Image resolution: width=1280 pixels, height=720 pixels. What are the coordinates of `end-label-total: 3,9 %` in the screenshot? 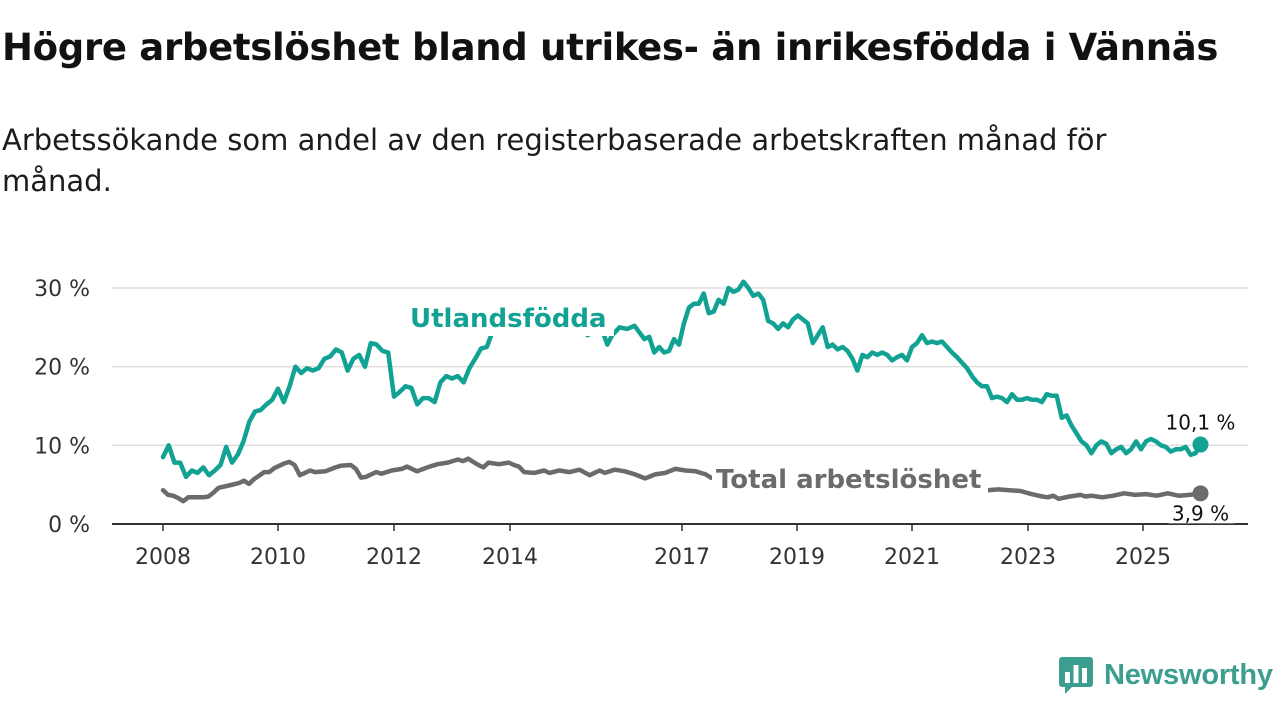 It's located at (1200, 513).